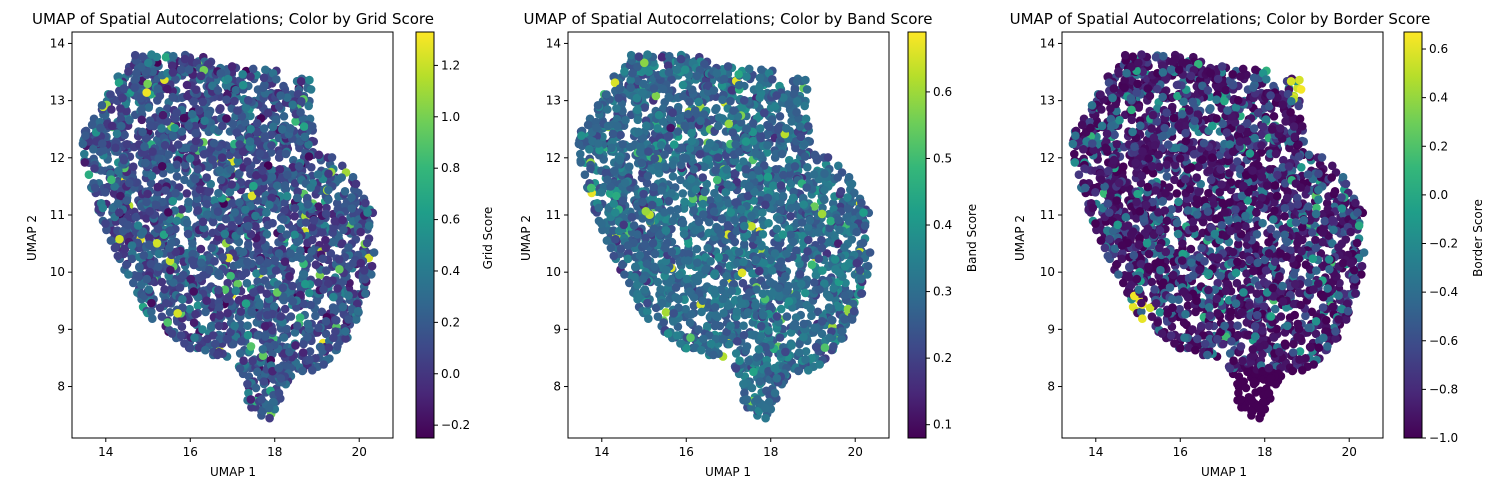  What do you see at coordinates (57, 43) in the screenshot?
I see `y-tick-label: 14` at bounding box center [57, 43].